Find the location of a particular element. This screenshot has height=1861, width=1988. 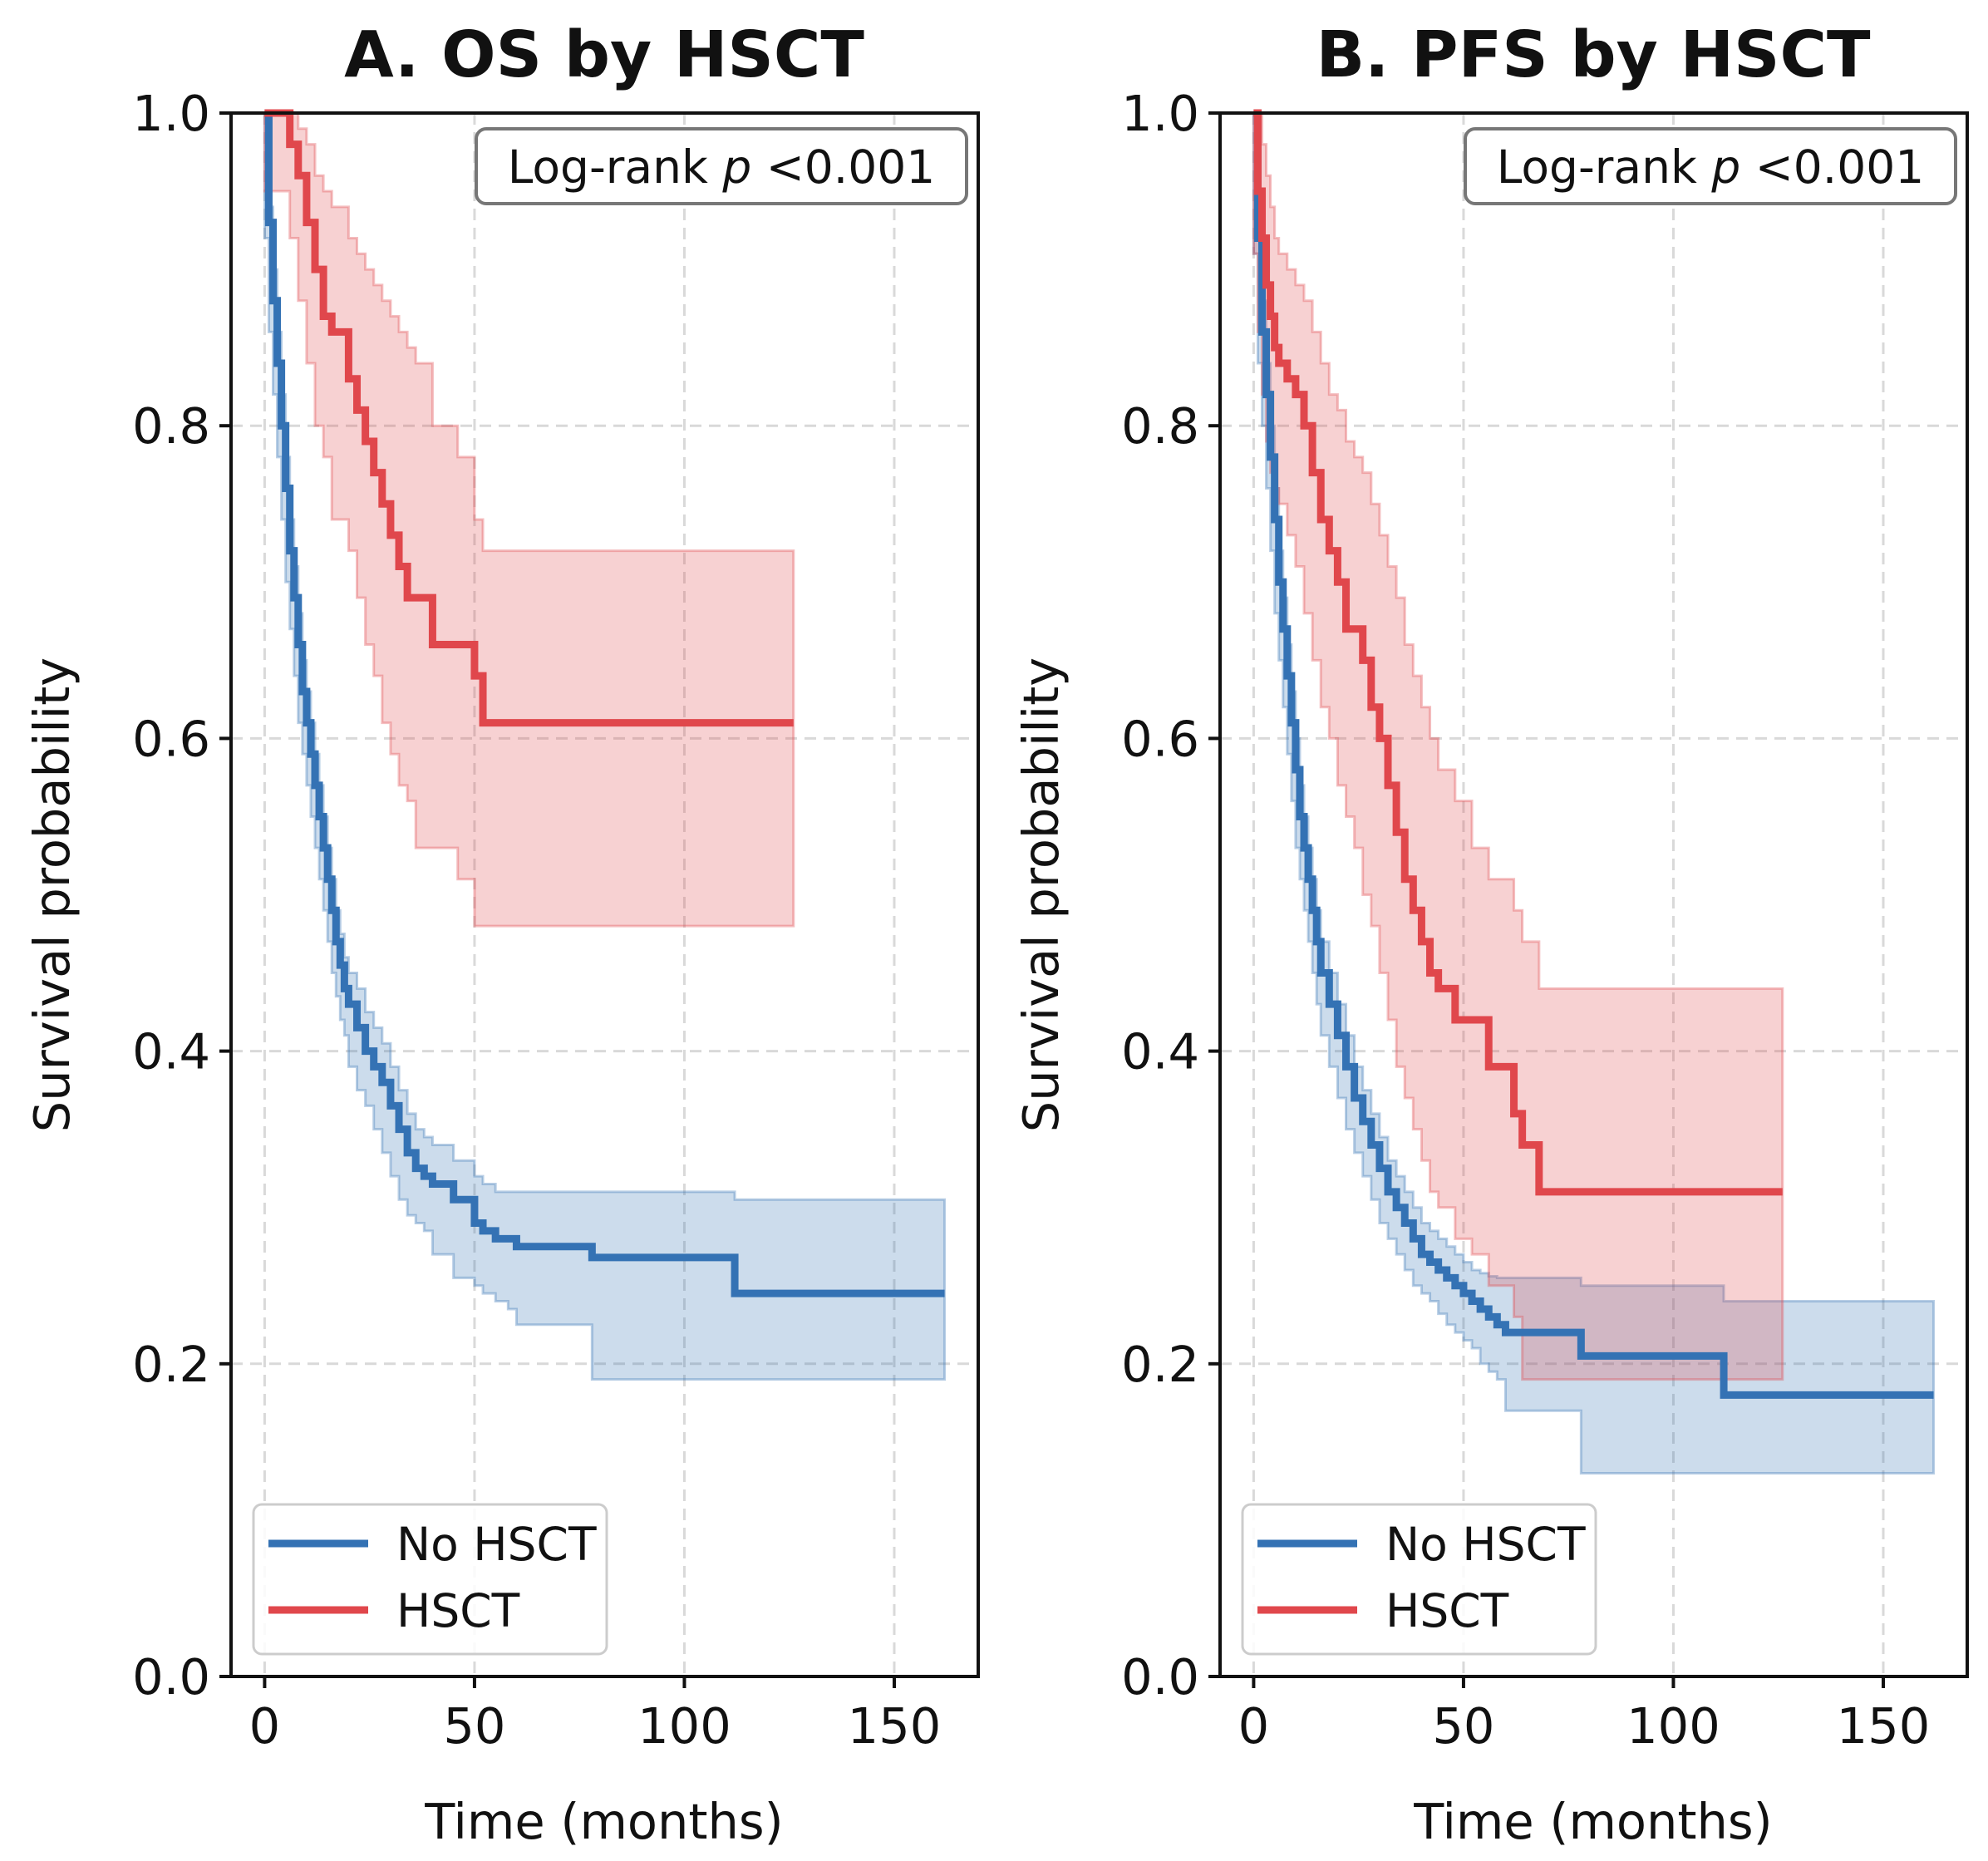

chart-title: B. PFS by HSCT is located at coordinates (1594, 55).